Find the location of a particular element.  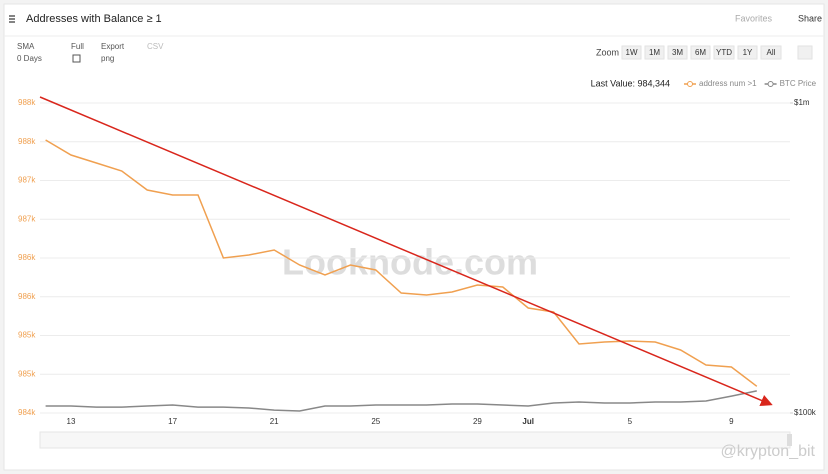

x-tick-label: 5 is located at coordinates (630, 421).